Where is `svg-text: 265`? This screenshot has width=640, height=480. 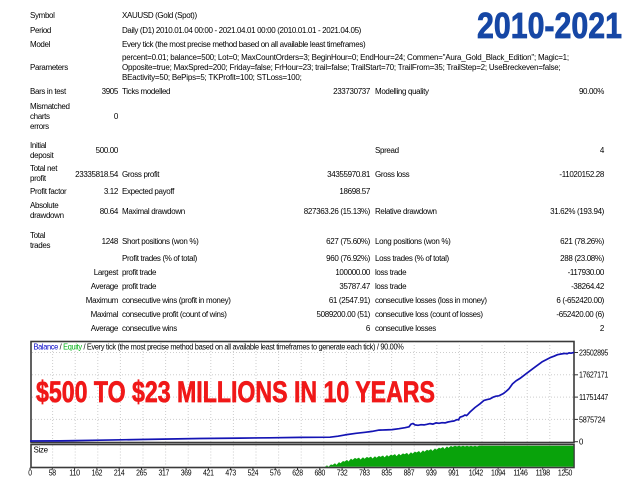
svg-text: 265 is located at coordinates (141, 473).